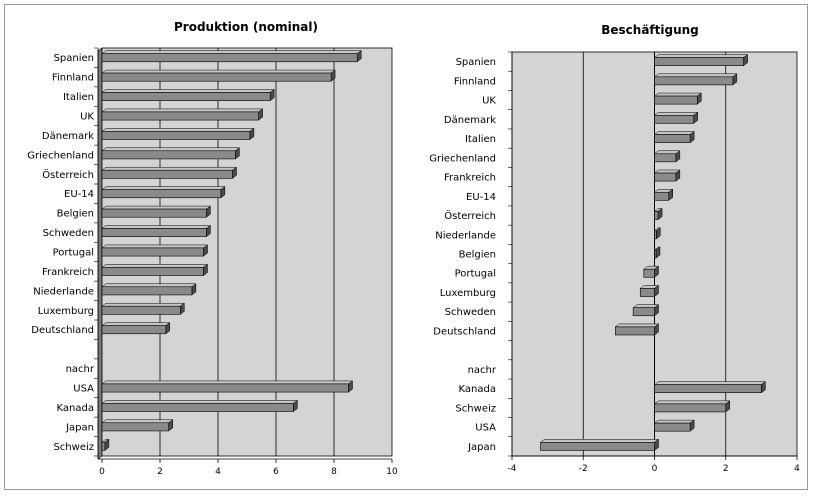  What do you see at coordinates (176, 135) in the screenshot?
I see `produktion-bar-daenemark` at bounding box center [176, 135].